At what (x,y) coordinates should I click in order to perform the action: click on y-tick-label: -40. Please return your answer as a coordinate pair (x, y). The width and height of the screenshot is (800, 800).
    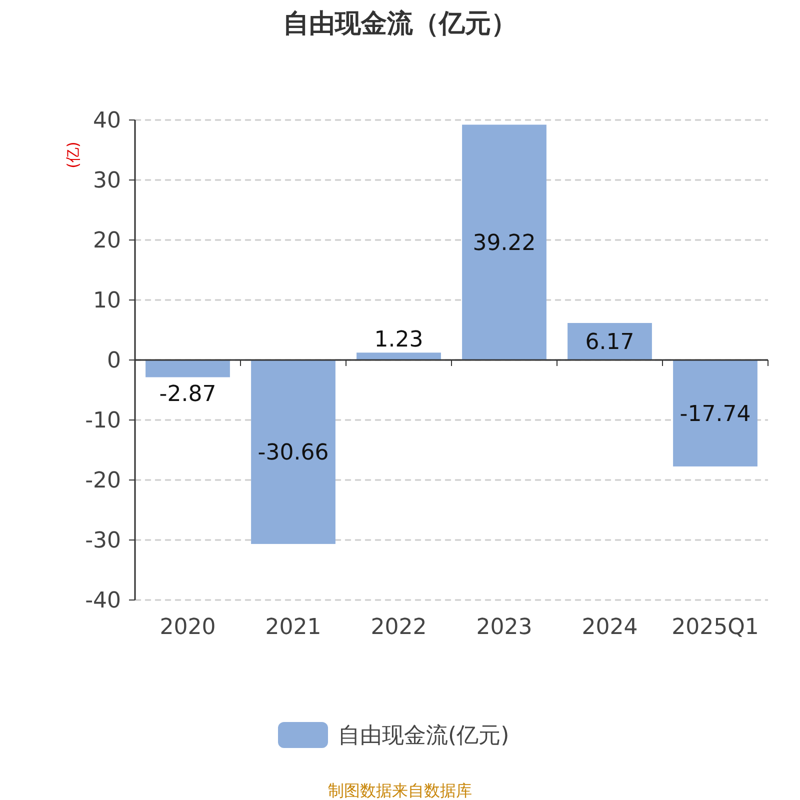
    Looking at the image, I should click on (103, 601).